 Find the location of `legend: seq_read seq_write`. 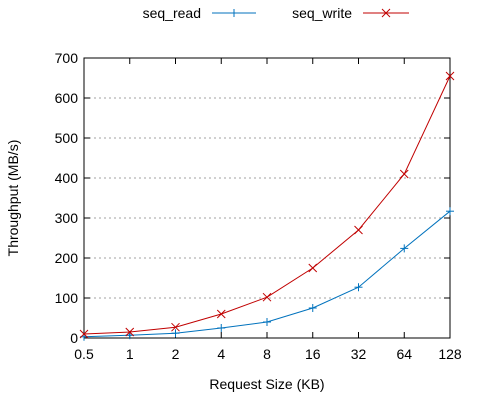

legend: seq_read seq_write is located at coordinates (276, 13).